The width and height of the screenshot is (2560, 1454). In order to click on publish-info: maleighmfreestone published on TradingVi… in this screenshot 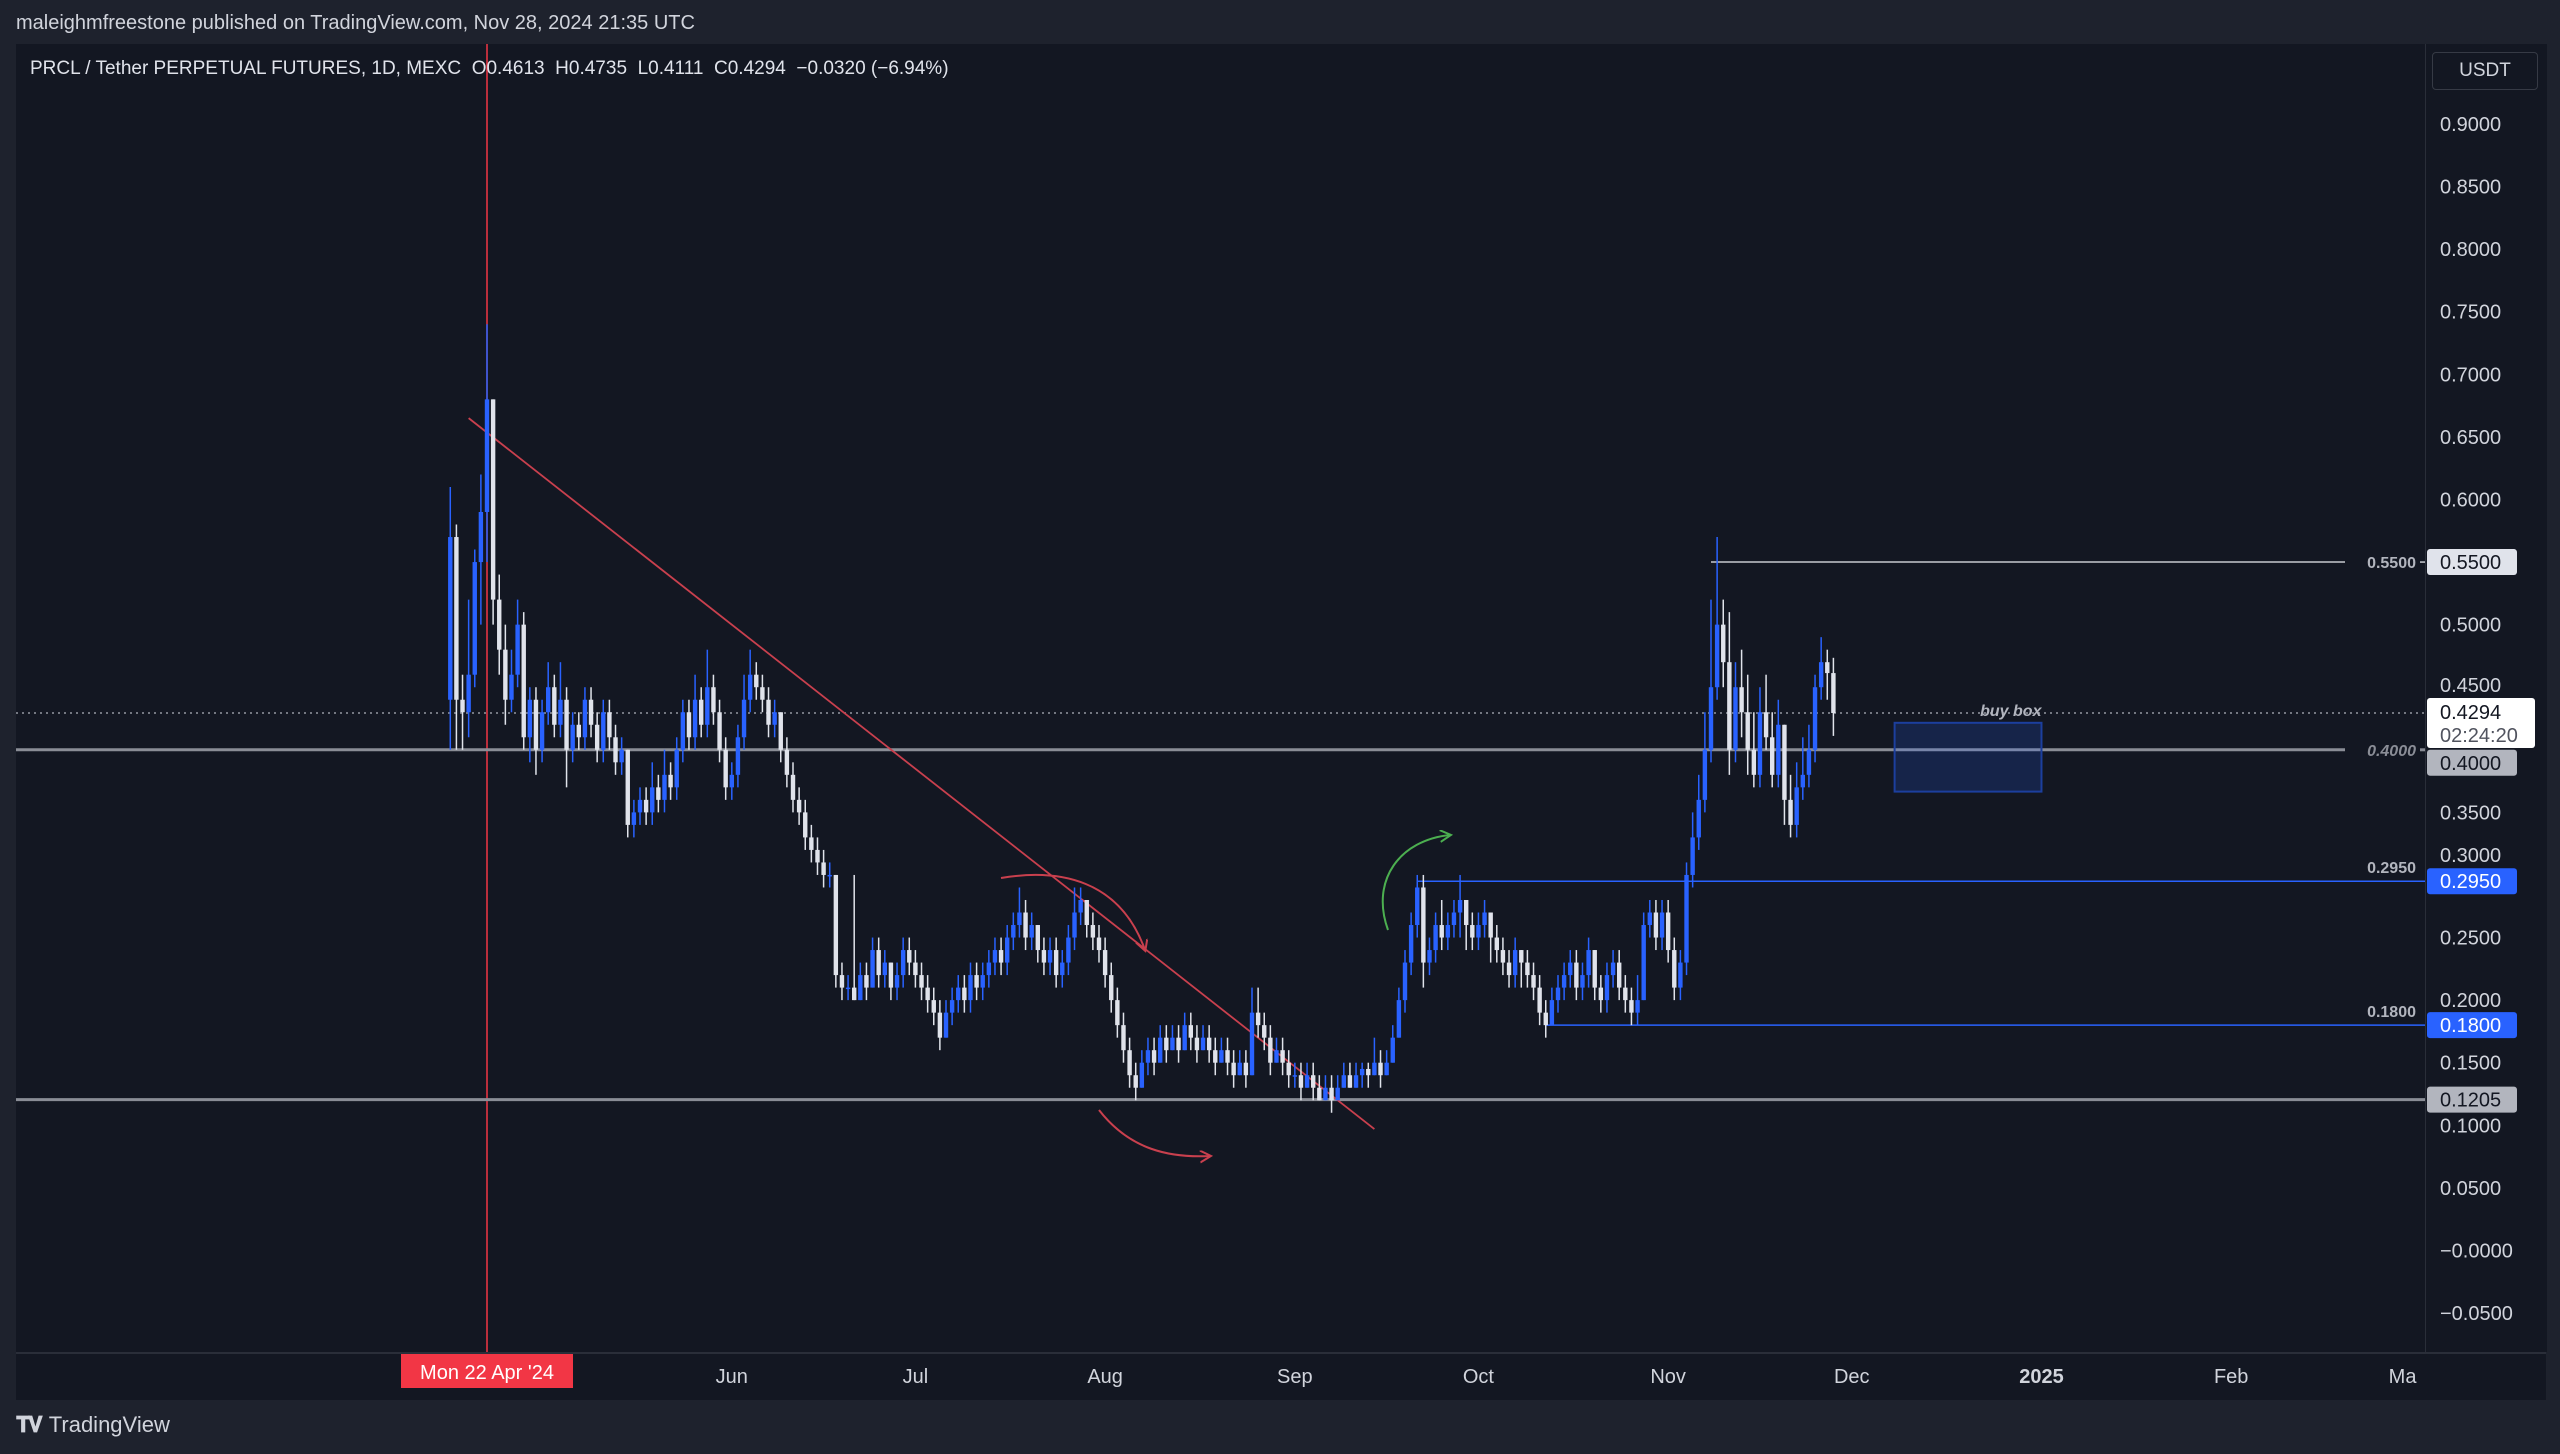, I will do `click(355, 23)`.